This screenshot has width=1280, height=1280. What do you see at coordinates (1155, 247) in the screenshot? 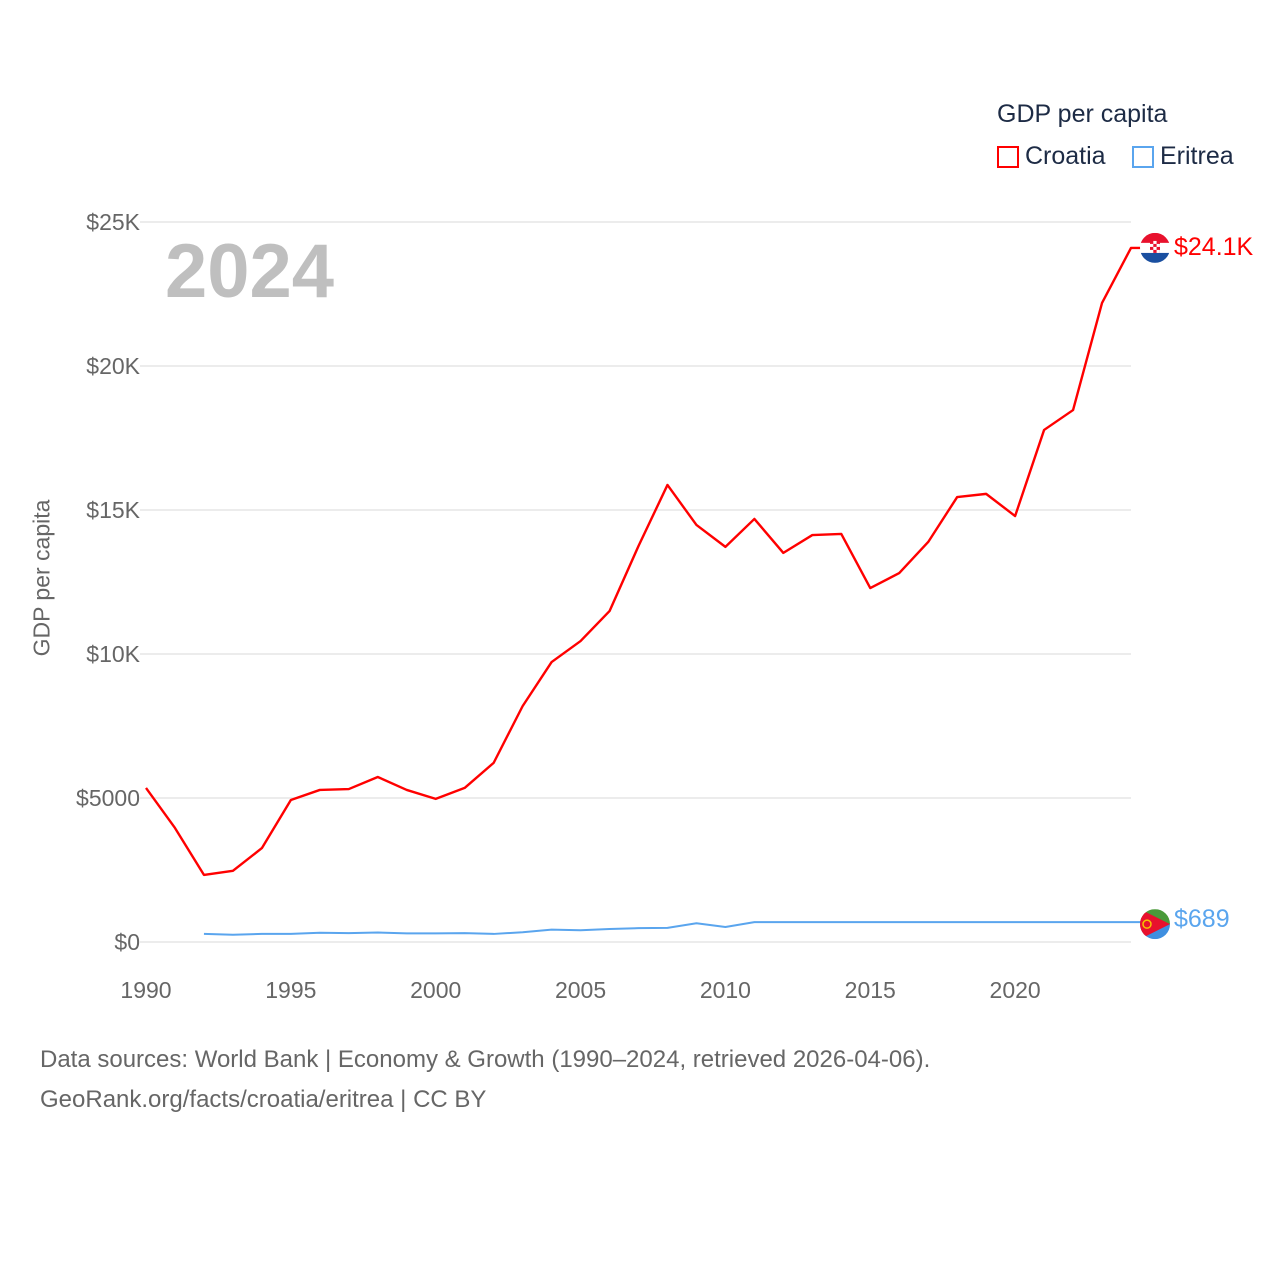
I see `flag-icon-croatia` at bounding box center [1155, 247].